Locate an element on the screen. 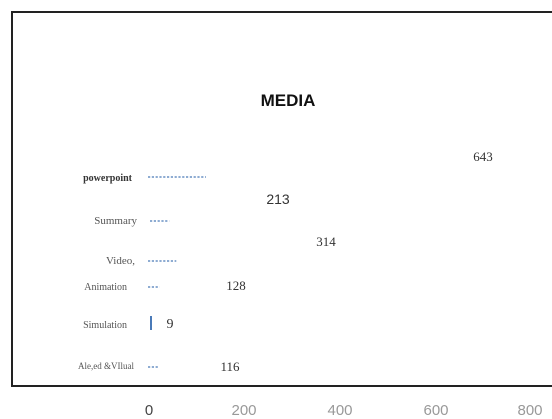 The height and width of the screenshot is (419, 552). x-tick-600: 600 is located at coordinates (435, 410).